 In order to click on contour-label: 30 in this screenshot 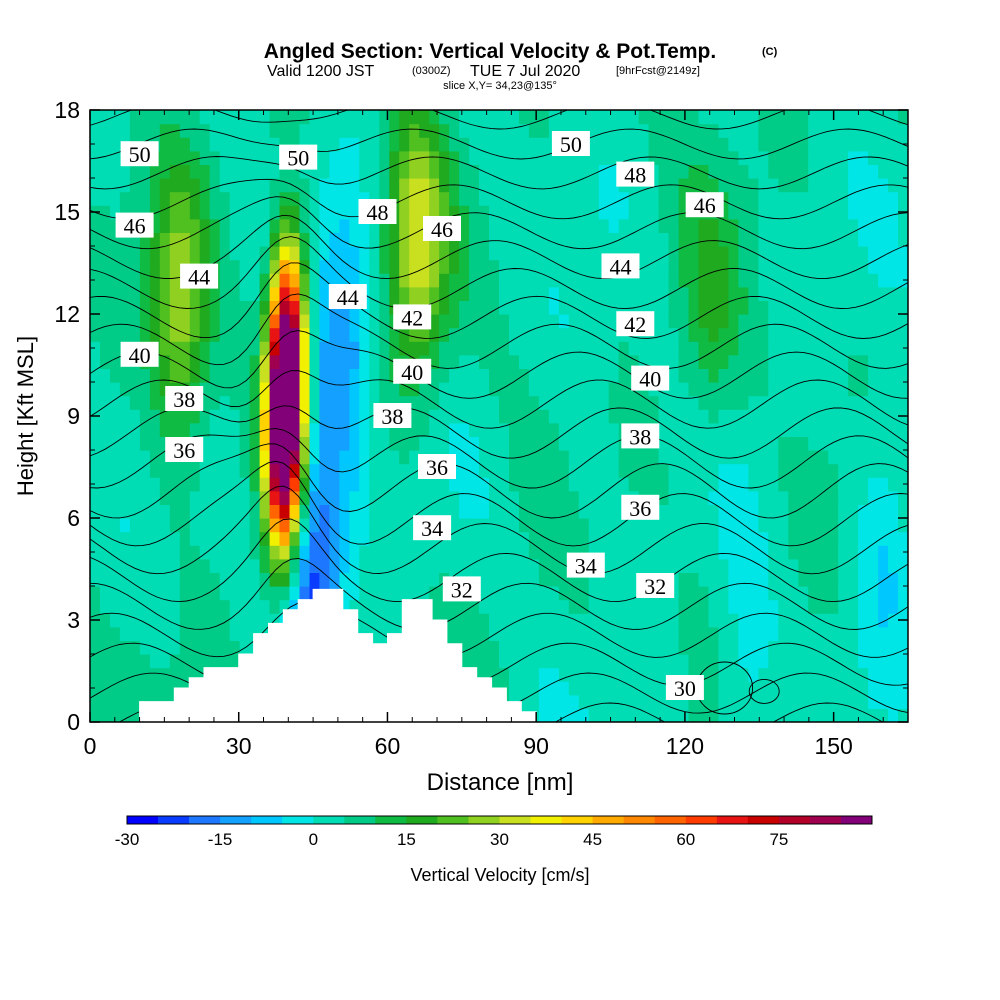, I will do `click(684, 688)`.